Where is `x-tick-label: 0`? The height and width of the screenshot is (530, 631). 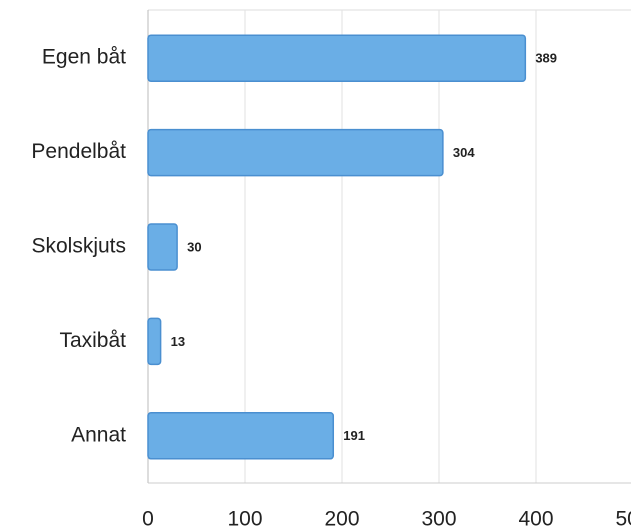 x-tick-label: 0 is located at coordinates (148, 519).